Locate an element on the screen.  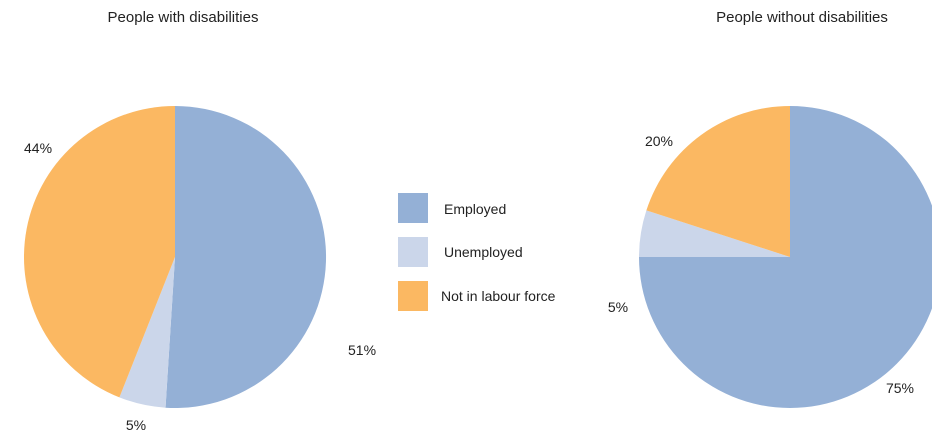
pie-left-slice-employed is located at coordinates (246, 256).